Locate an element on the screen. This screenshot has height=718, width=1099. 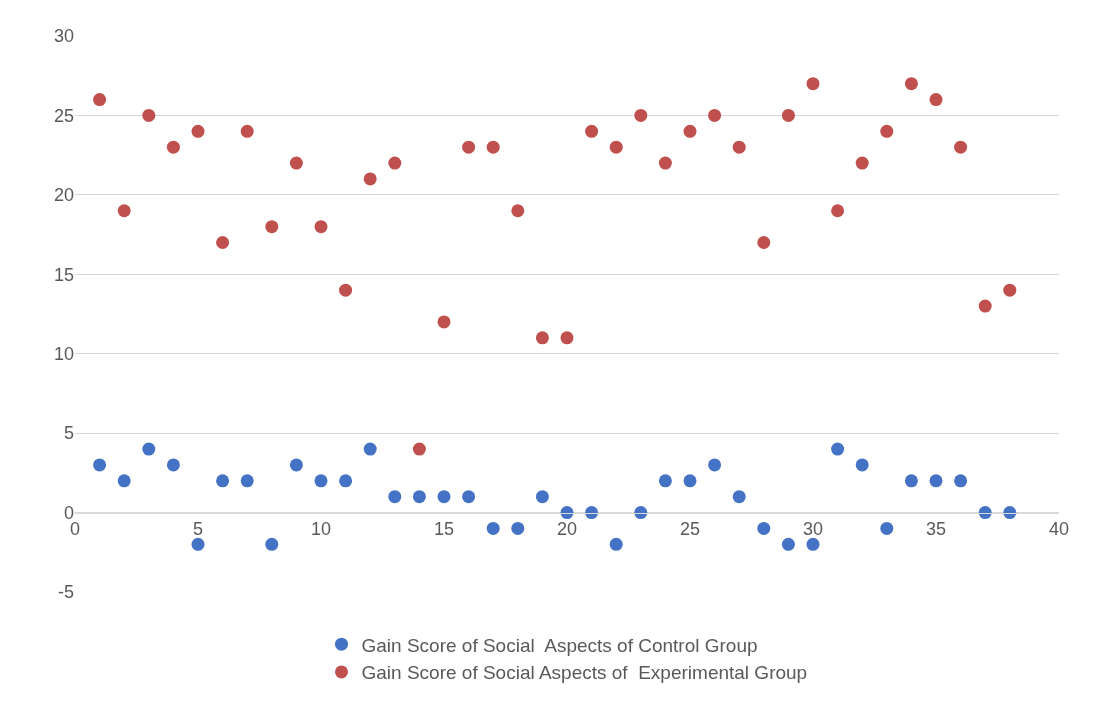
x-tick-label: 35 is located at coordinates (936, 529).